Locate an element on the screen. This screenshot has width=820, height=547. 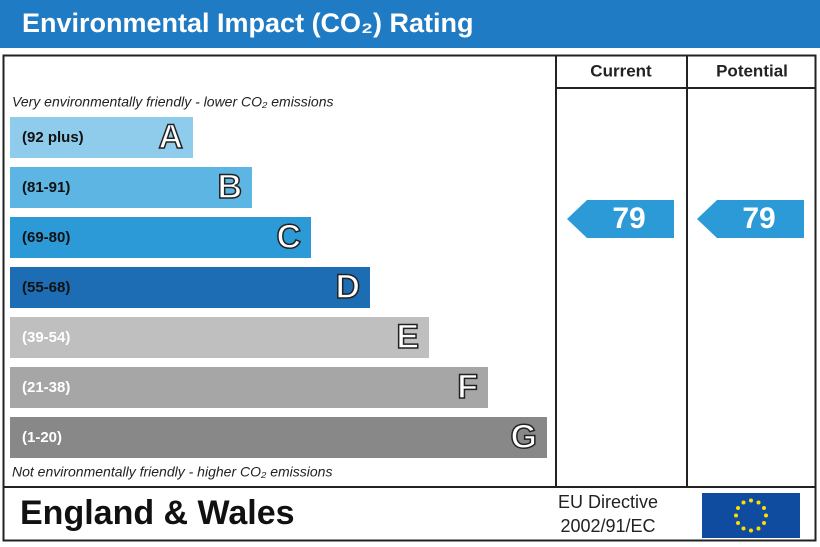
band-letter: E is located at coordinates (407, 337).